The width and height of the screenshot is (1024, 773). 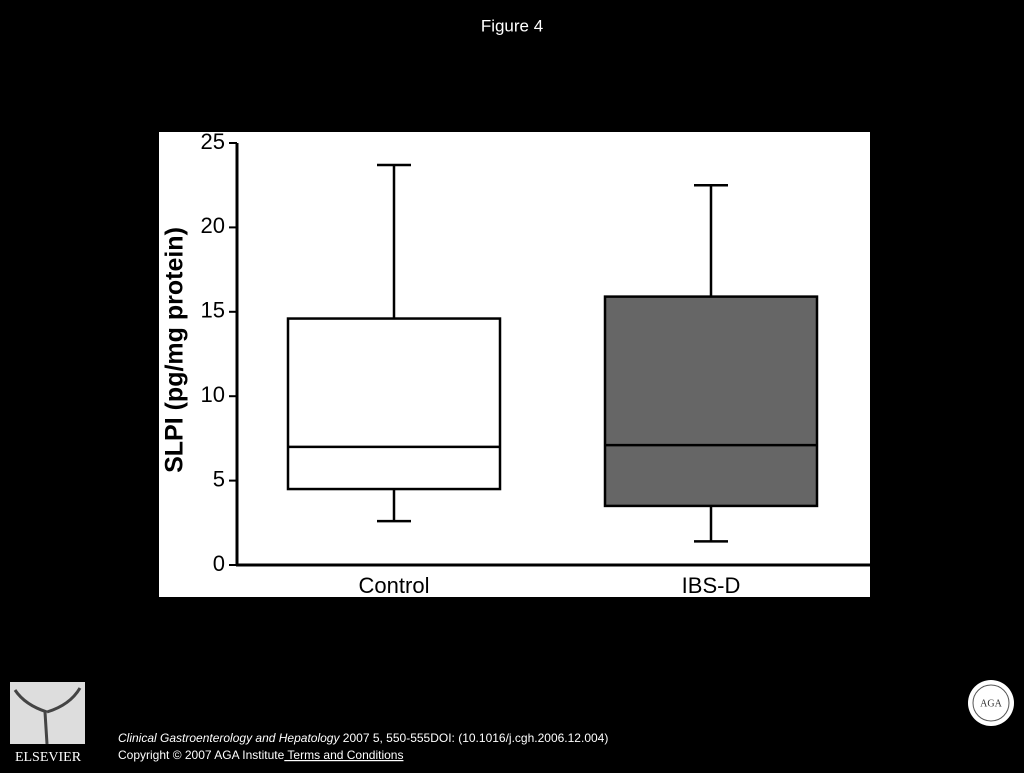 What do you see at coordinates (219, 478) in the screenshot?
I see `y-tick-label: 5` at bounding box center [219, 478].